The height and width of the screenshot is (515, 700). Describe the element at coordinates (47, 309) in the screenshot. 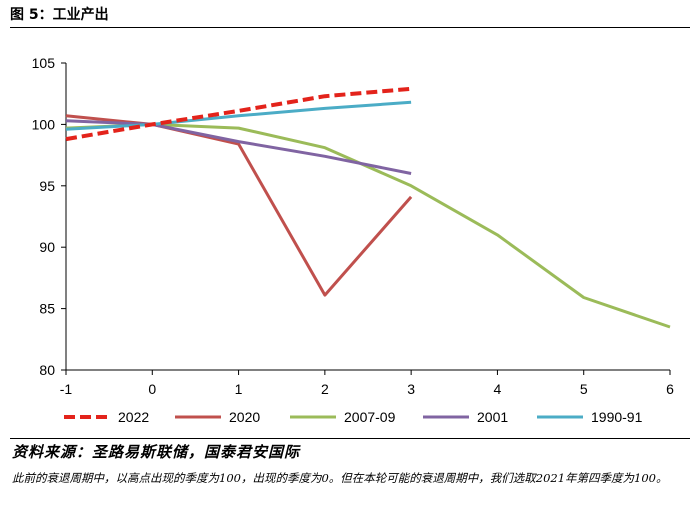

I see `y-tick-label: 85` at that location.